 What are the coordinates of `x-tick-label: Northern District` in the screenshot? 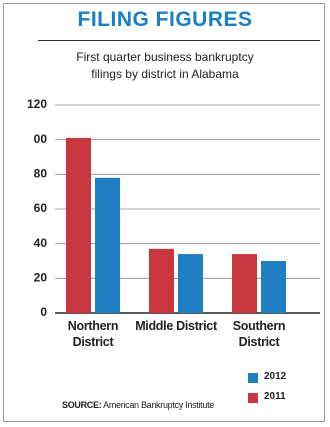 It's located at (93, 334).